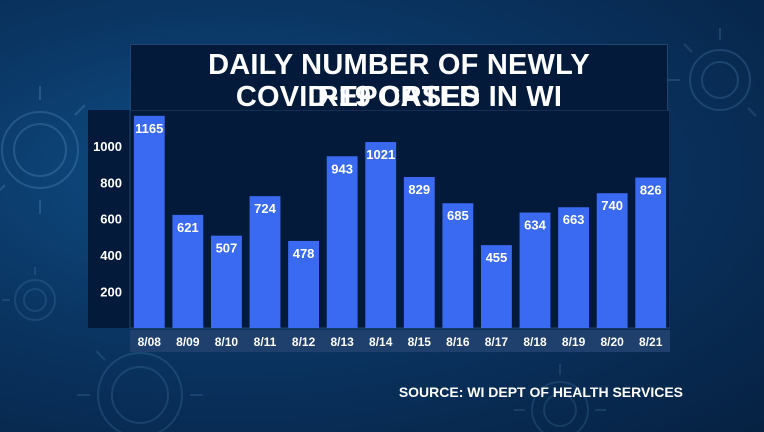  I want to click on x-tick-label: 8/15, so click(420, 342).